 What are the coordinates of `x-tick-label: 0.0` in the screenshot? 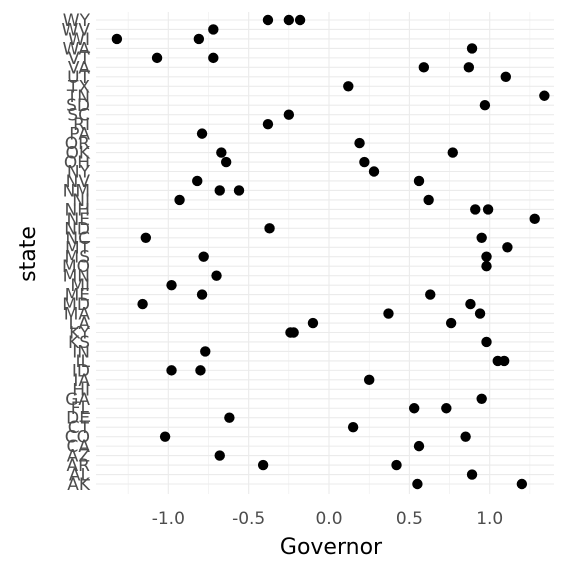 It's located at (328, 519).